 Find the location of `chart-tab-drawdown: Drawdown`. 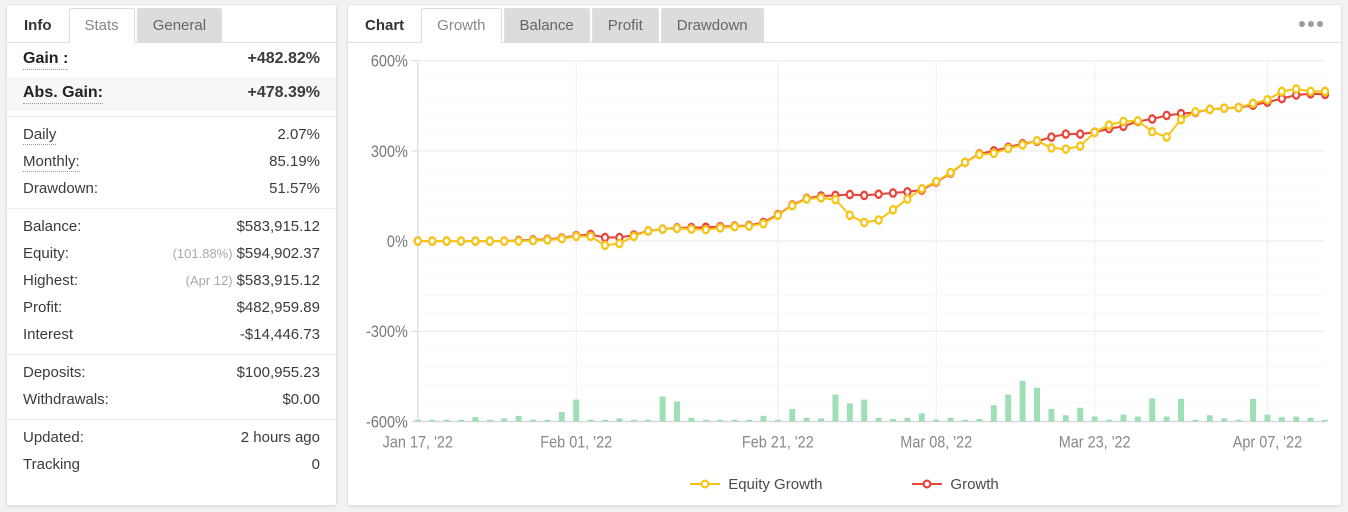

chart-tab-drawdown: Drawdown is located at coordinates (712, 25).